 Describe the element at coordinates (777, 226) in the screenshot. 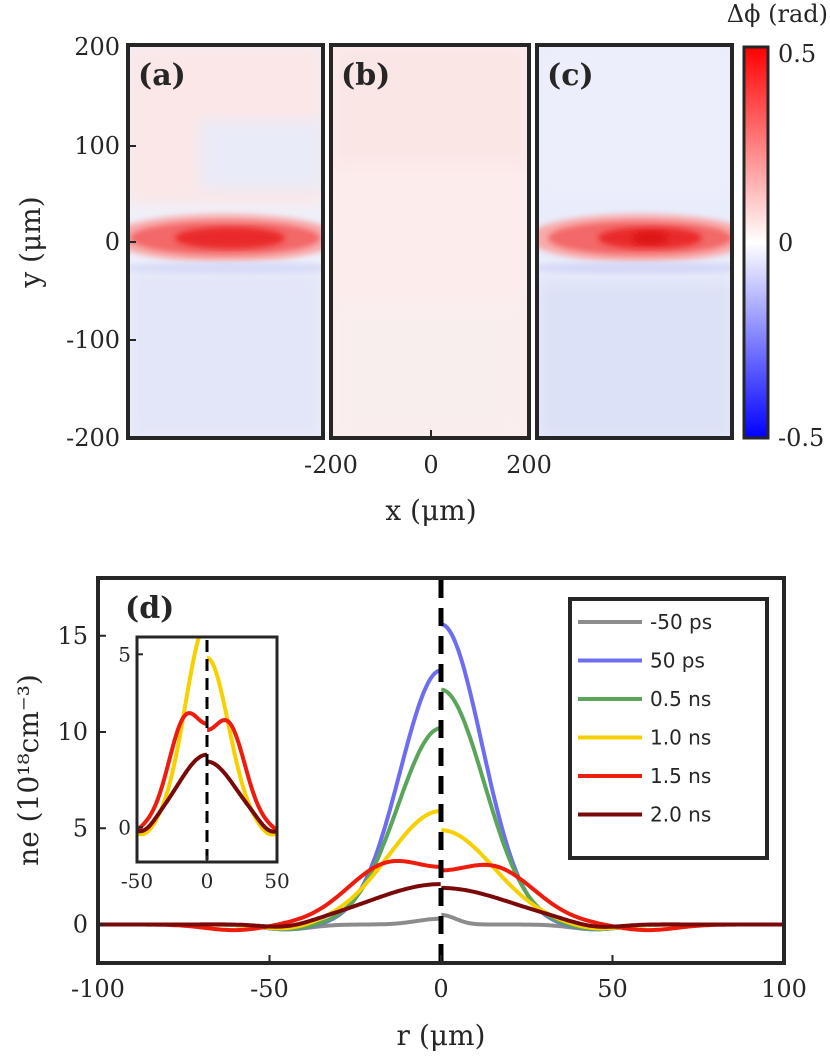

I see `colorbar: Δϕ (rad) 0.5 0 -0.5` at that location.